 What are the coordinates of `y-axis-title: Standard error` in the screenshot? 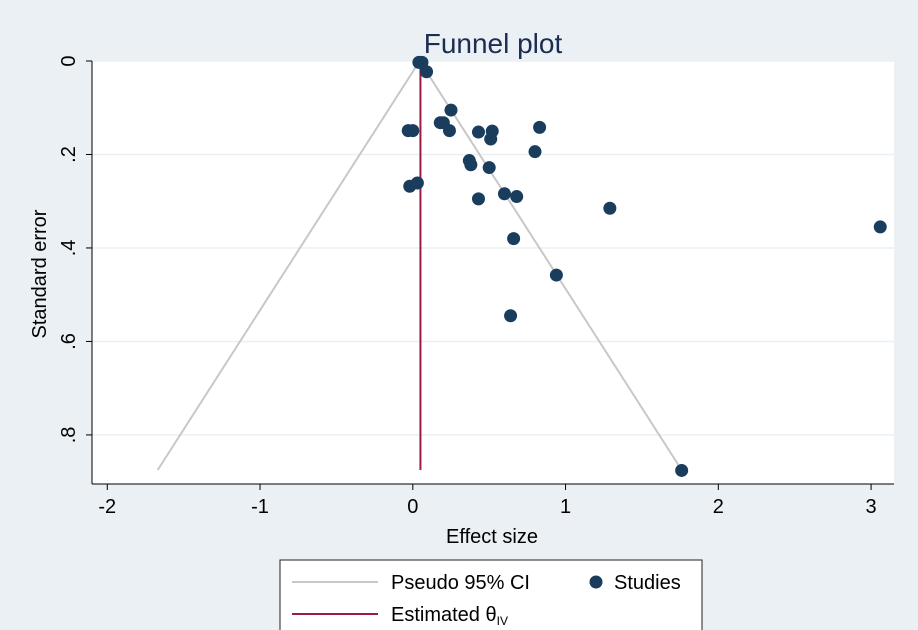 It's located at (40, 273).